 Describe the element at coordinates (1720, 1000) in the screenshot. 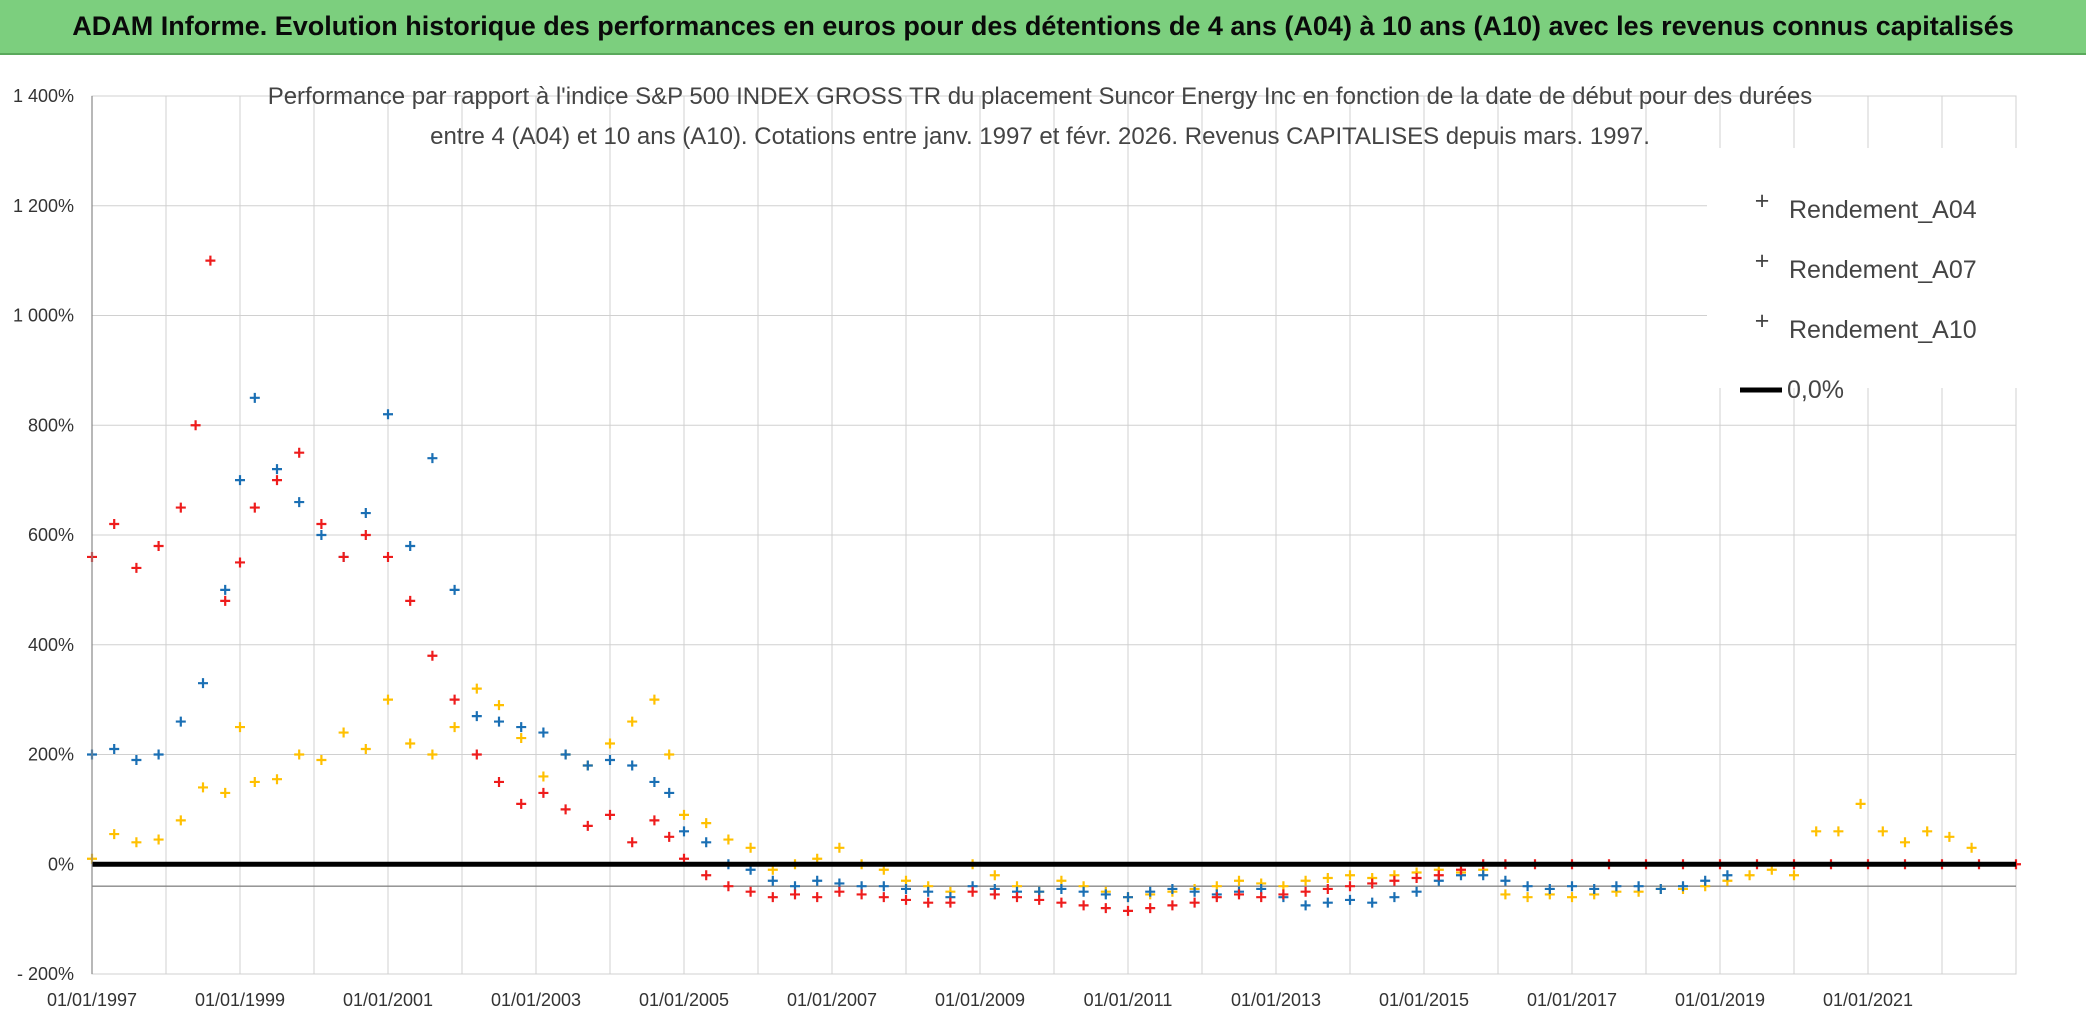

I see `x-tick-label: 01/01/2019` at that location.